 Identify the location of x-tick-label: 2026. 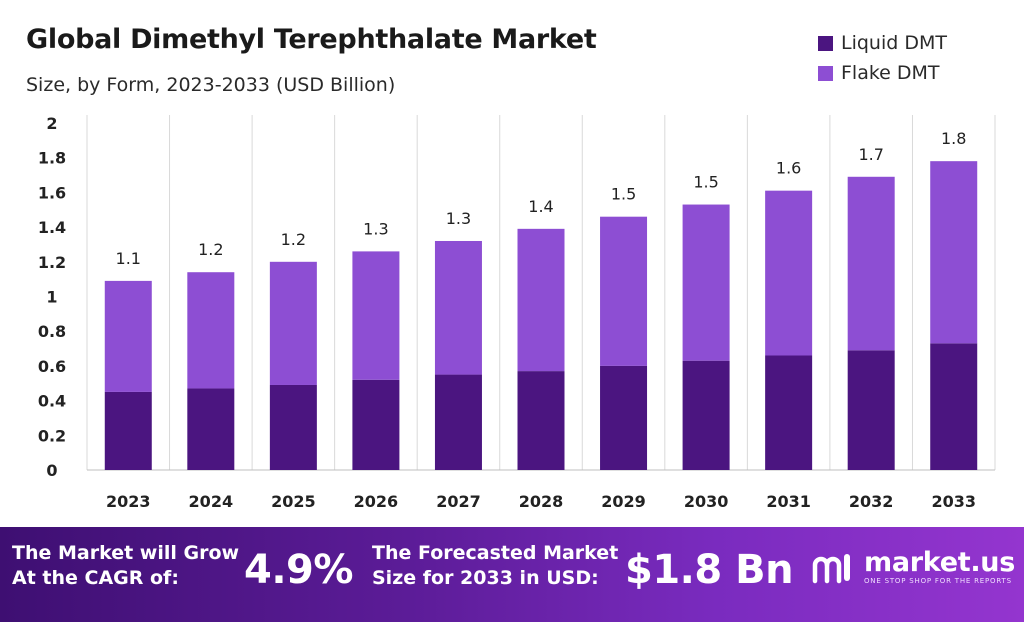
(376, 501).